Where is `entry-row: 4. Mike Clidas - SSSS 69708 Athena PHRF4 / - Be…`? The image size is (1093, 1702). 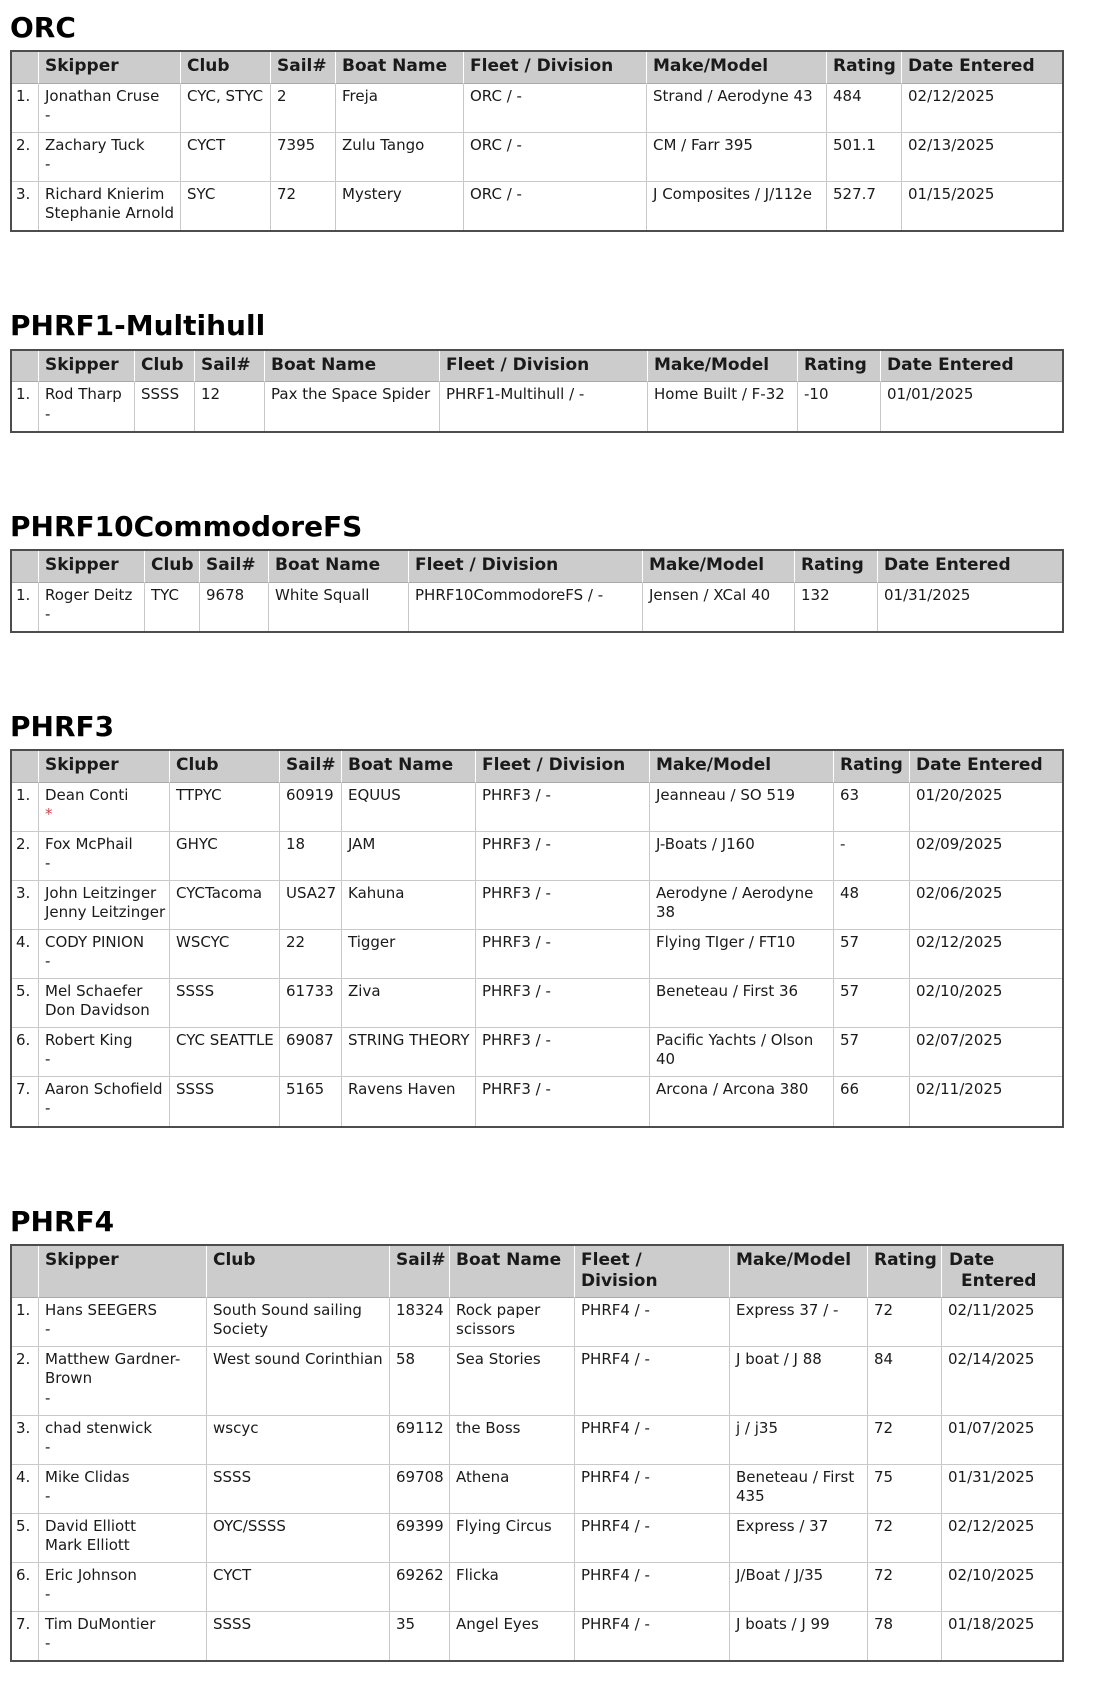 entry-row: 4. Mike Clidas - SSSS 69708 Athena PHRF4 / - Be… is located at coordinates (537, 1489).